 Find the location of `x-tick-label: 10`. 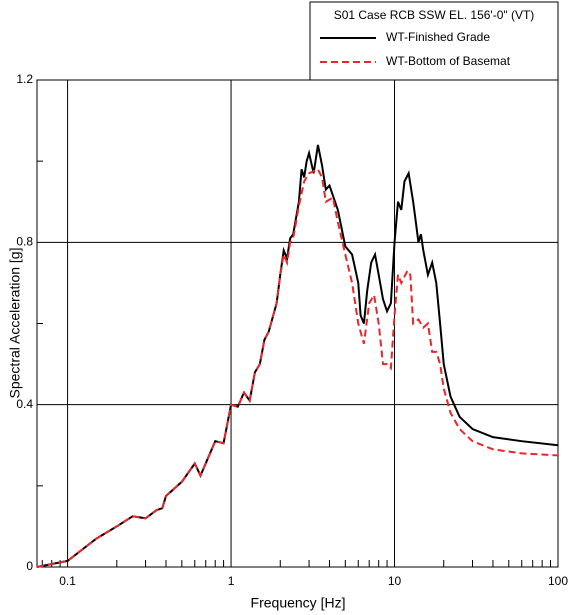

x-tick-label: 10 is located at coordinates (395, 581).